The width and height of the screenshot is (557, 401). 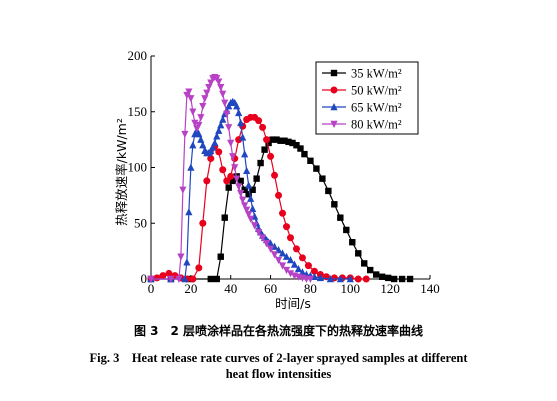 What do you see at coordinates (230, 288) in the screenshot?
I see `x-tick-label: 40` at bounding box center [230, 288].